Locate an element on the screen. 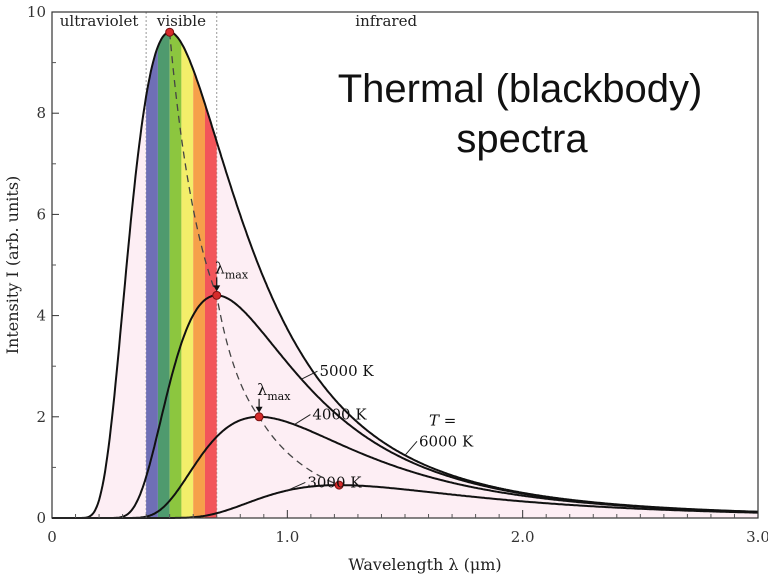 This screenshot has height=576, width=768. y-tick-label: 10 is located at coordinates (36, 12).